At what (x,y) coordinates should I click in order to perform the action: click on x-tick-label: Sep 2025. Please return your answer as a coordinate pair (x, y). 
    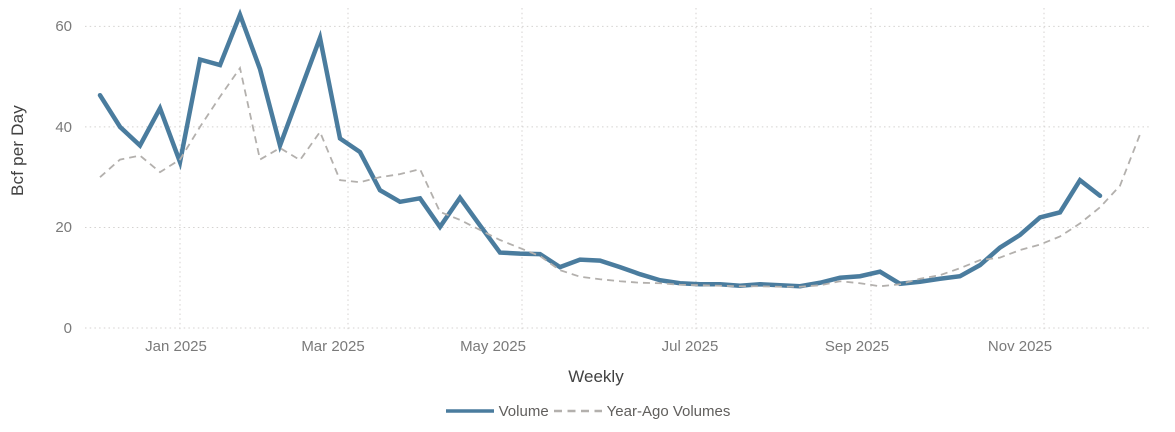
    Looking at the image, I should click on (857, 346).